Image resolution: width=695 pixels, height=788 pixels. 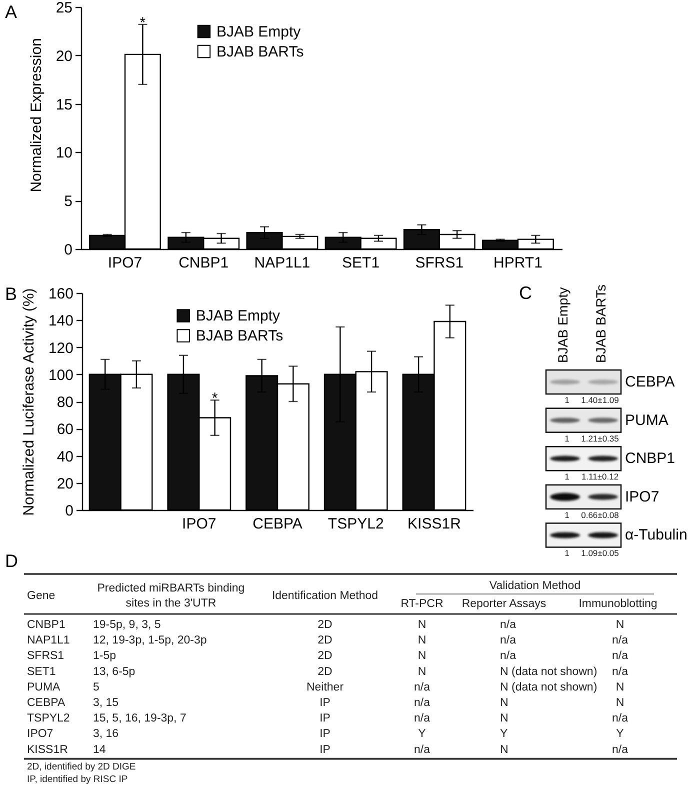 What do you see at coordinates (435, 524) in the screenshot?
I see `x-tick-label: KISS1R` at bounding box center [435, 524].